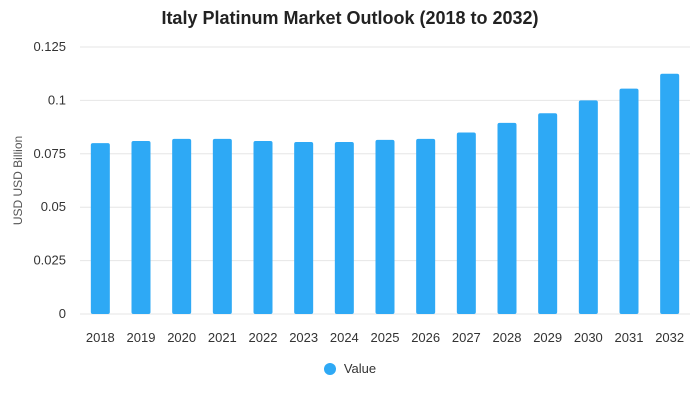 This screenshot has width=700, height=400. I want to click on bar-2020, so click(182, 226).